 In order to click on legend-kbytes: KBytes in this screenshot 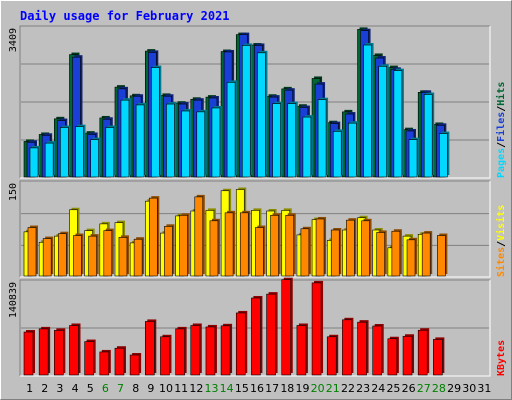, I will do `click(501, 358)`.